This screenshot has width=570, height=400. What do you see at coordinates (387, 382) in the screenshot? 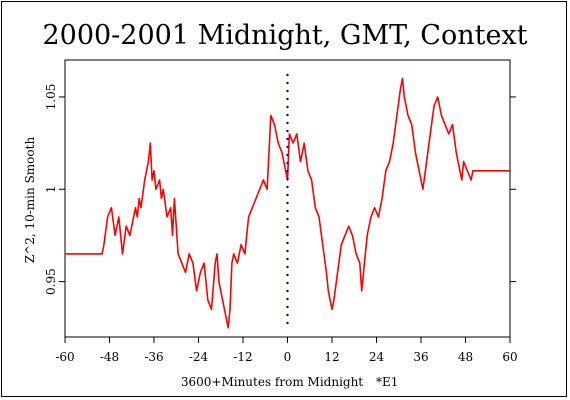
I see `x-axis-note: *E1` at bounding box center [387, 382].